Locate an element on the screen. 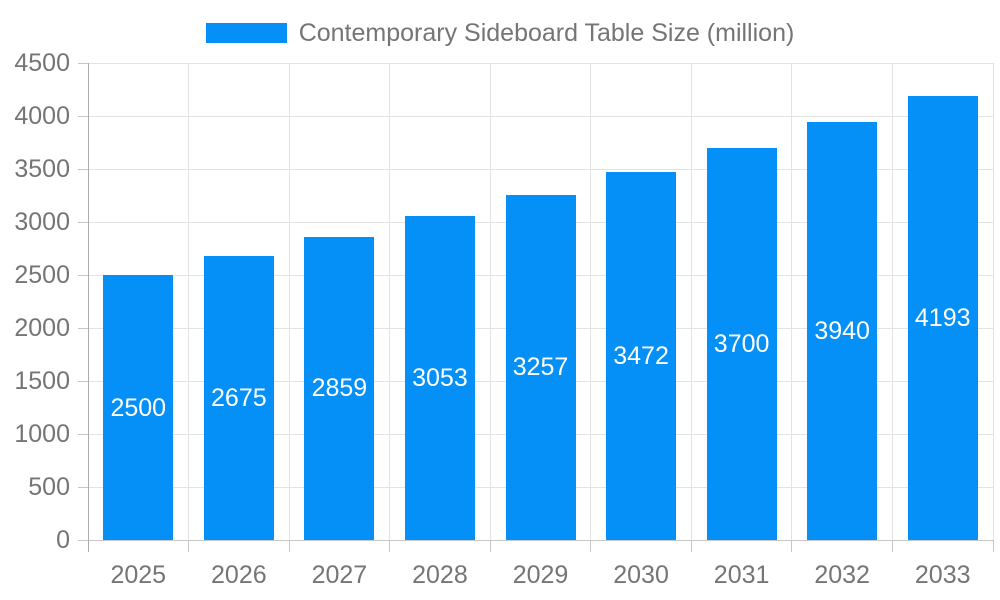 Image resolution: width=1000 pixels, height=600 pixels. x-axis-label: 2029 is located at coordinates (540, 575).